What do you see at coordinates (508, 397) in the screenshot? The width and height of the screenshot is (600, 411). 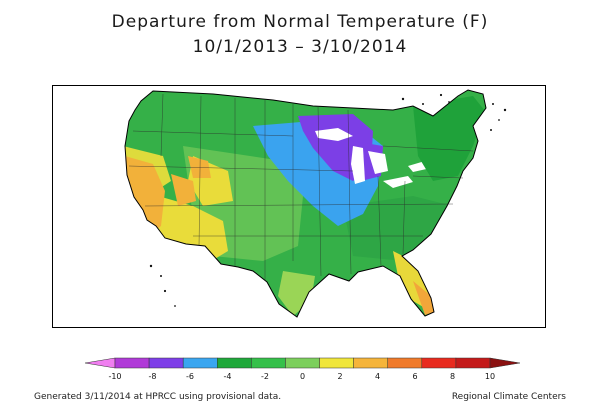 I see `source-credit: Regional Climate Centers` at bounding box center [508, 397].